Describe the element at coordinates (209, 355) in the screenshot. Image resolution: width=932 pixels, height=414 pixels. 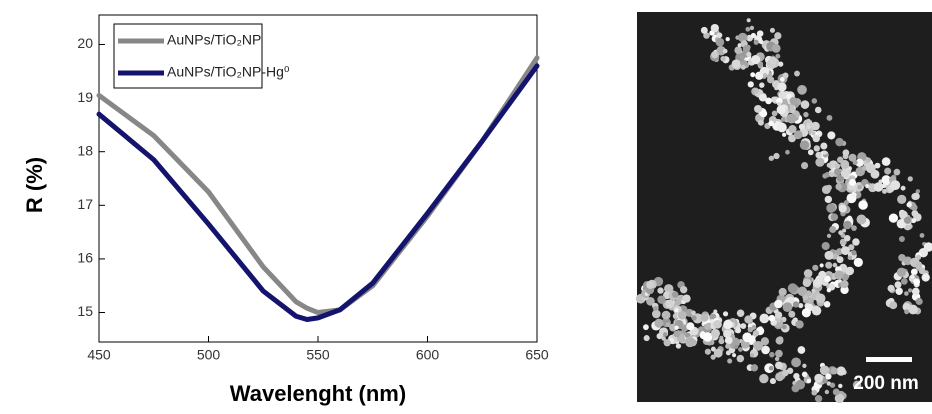
I see `x-tick-label: 500` at that location.